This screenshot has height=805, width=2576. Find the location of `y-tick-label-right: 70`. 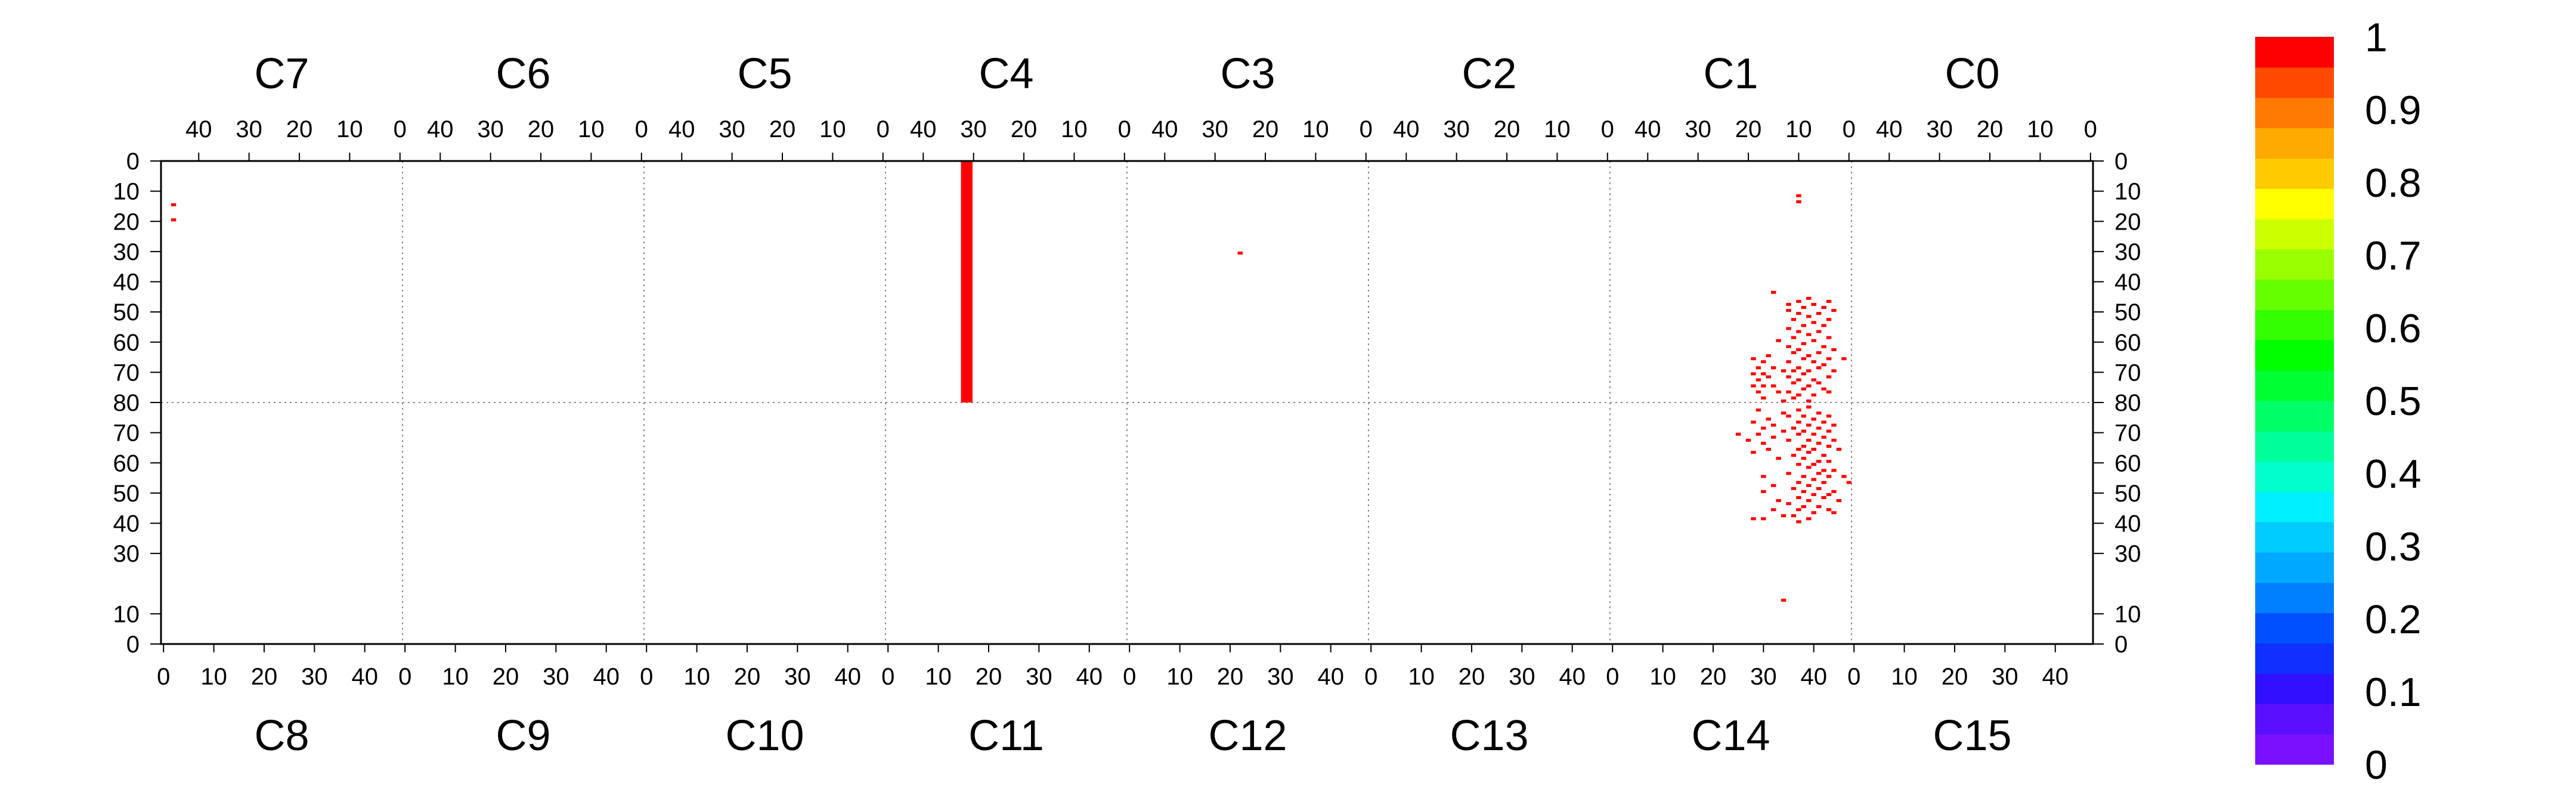

y-tick-label-right: 70 is located at coordinates (2128, 433).